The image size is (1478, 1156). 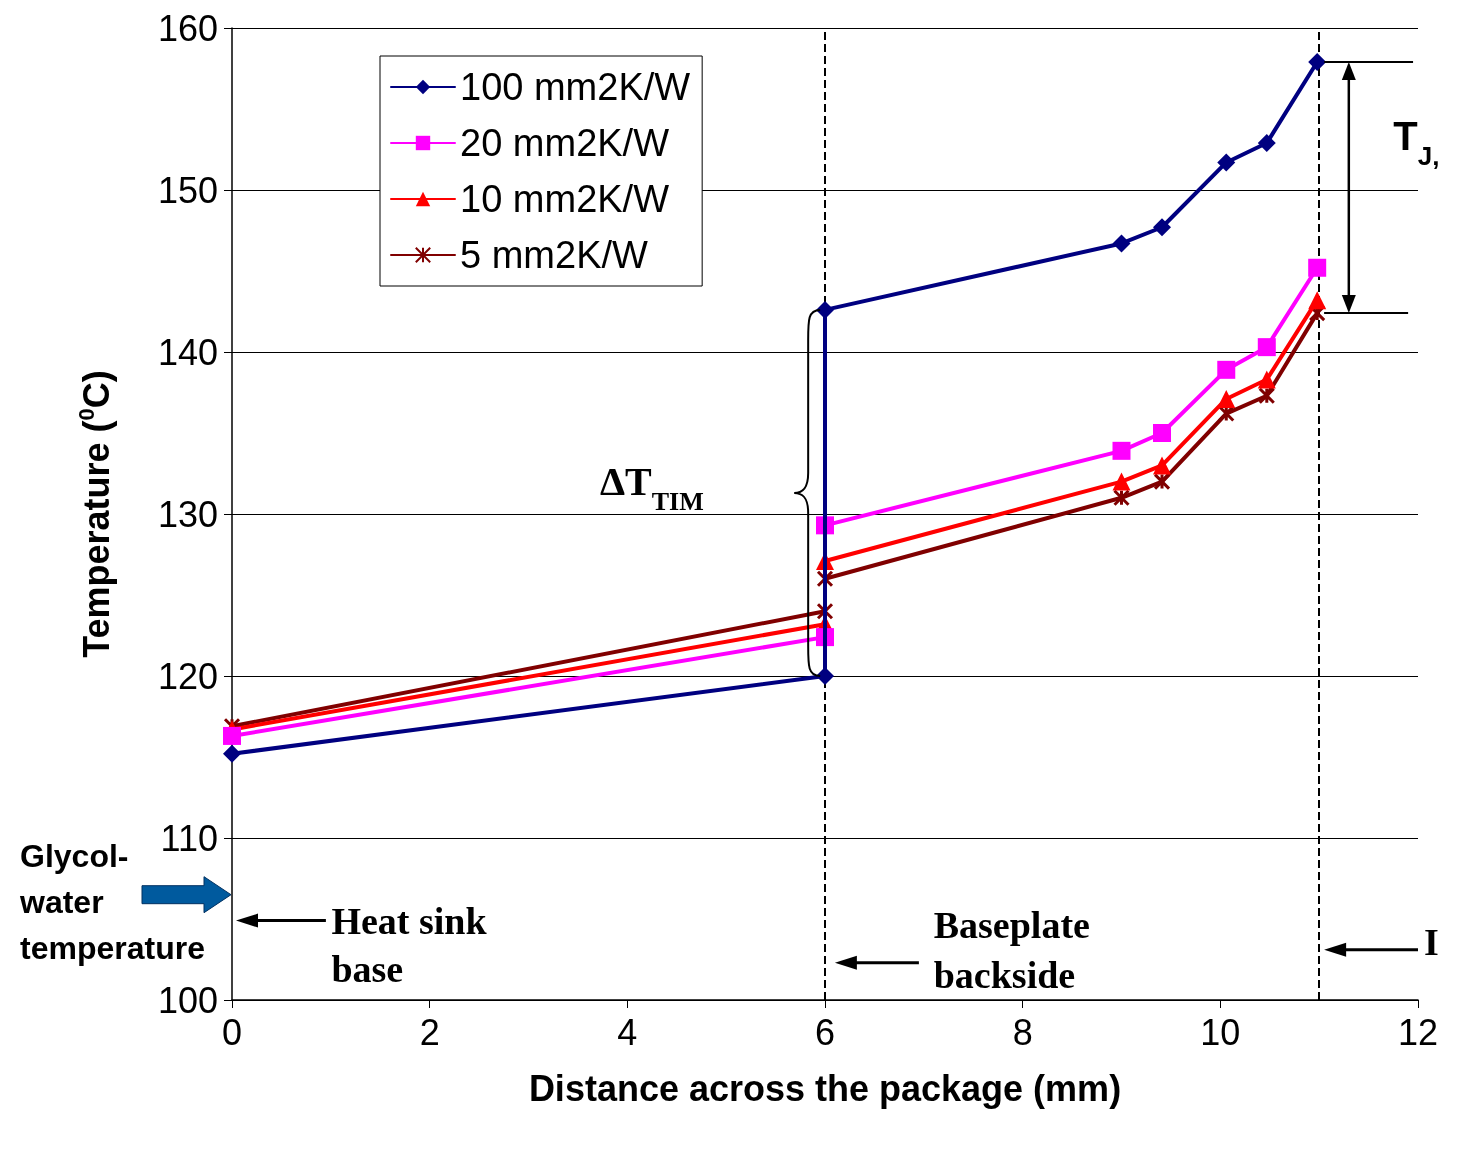 I want to click on y-tick-label: 160, so click(x=187, y=28).